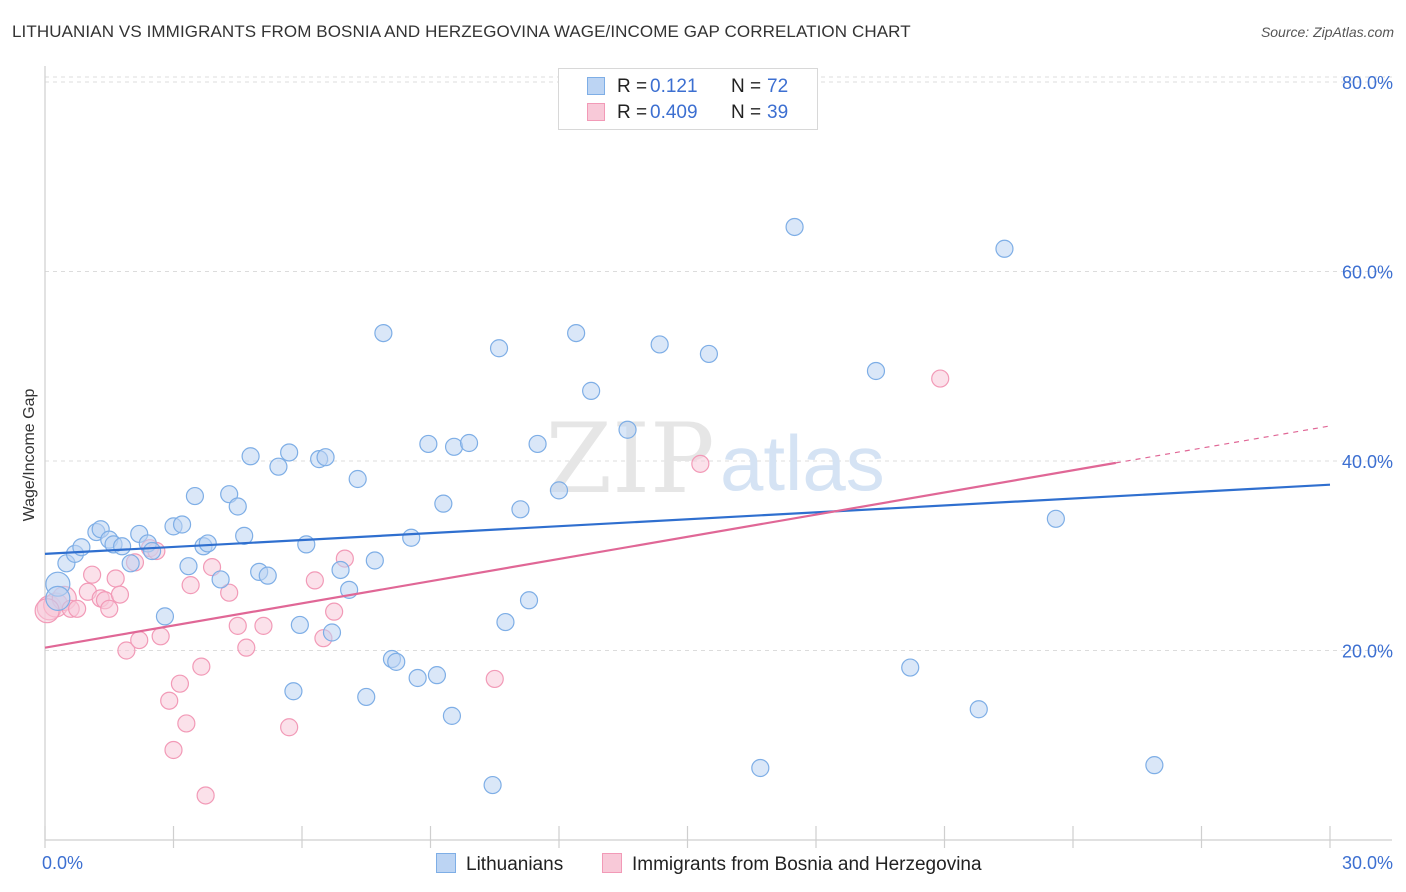  Describe the element at coordinates (1367, 863) in the screenshot. I see `x-tick-label: 30.0%` at that location.